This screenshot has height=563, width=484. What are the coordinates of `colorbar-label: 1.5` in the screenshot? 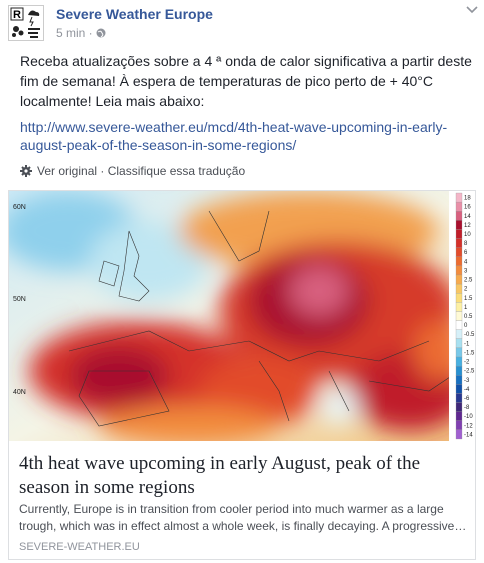 It's located at (468, 299).